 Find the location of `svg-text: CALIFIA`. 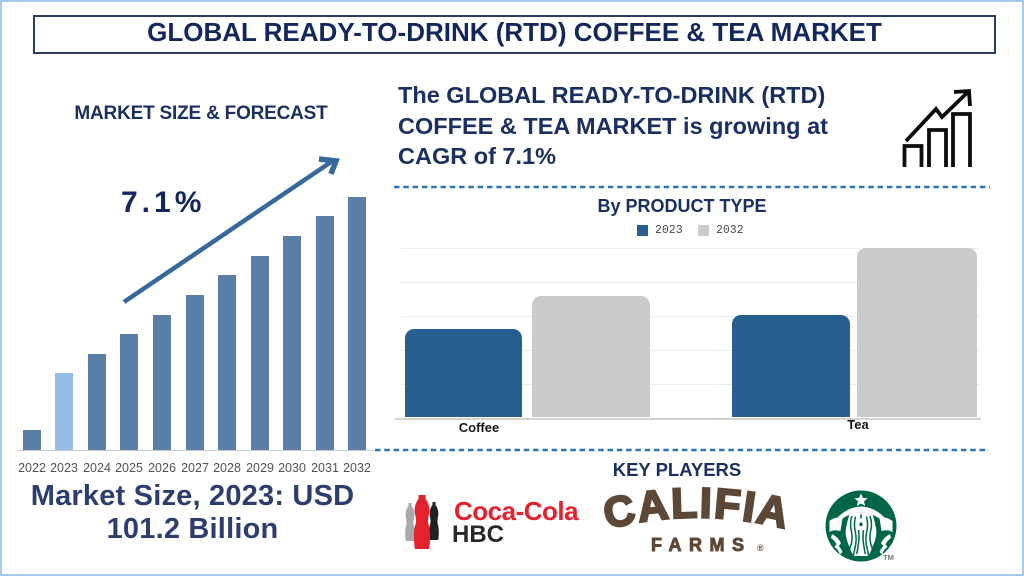

svg-text: CALIFIA is located at coordinates (696, 509).